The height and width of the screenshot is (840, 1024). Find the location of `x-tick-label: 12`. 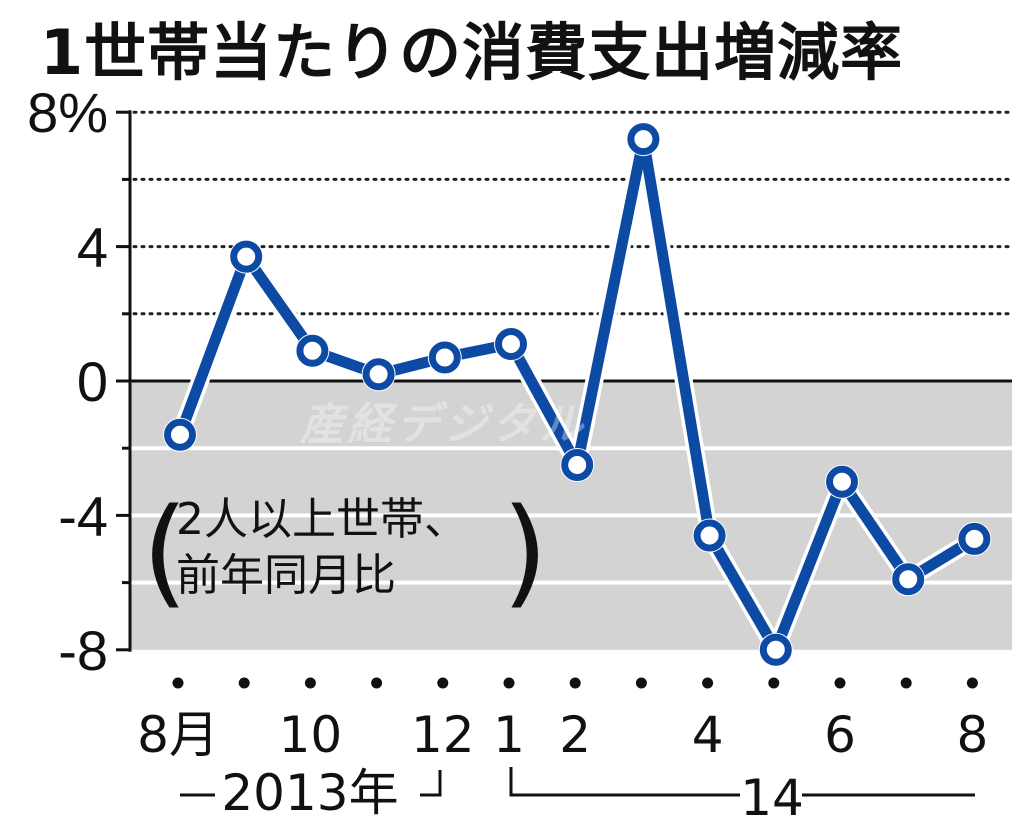

x-tick-label: 12 is located at coordinates (443, 735).